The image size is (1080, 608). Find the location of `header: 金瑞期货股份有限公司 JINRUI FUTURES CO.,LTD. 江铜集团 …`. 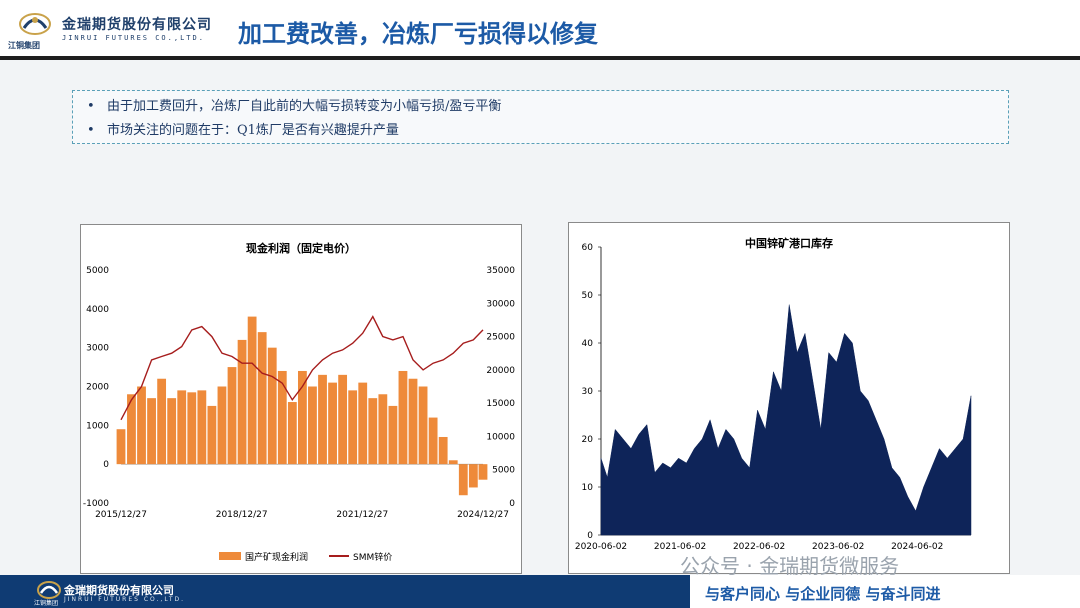

header: 金瑞期货股份有限公司 JINRUI FUTURES CO.,LTD. 江铜集团 … is located at coordinates (540, 29).